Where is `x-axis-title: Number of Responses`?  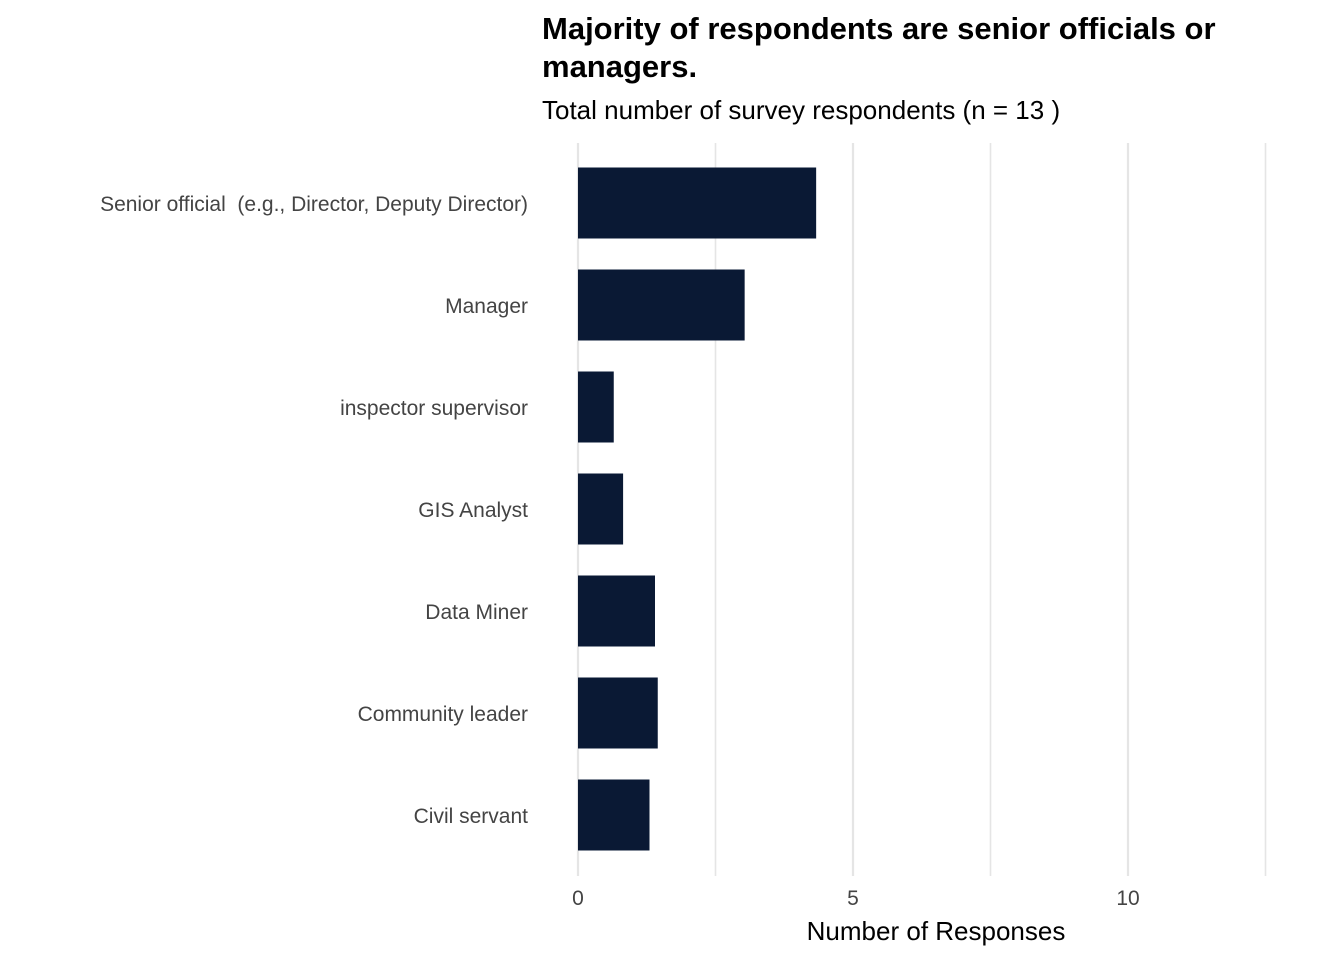
x-axis-title: Number of Responses is located at coordinates (936, 931).